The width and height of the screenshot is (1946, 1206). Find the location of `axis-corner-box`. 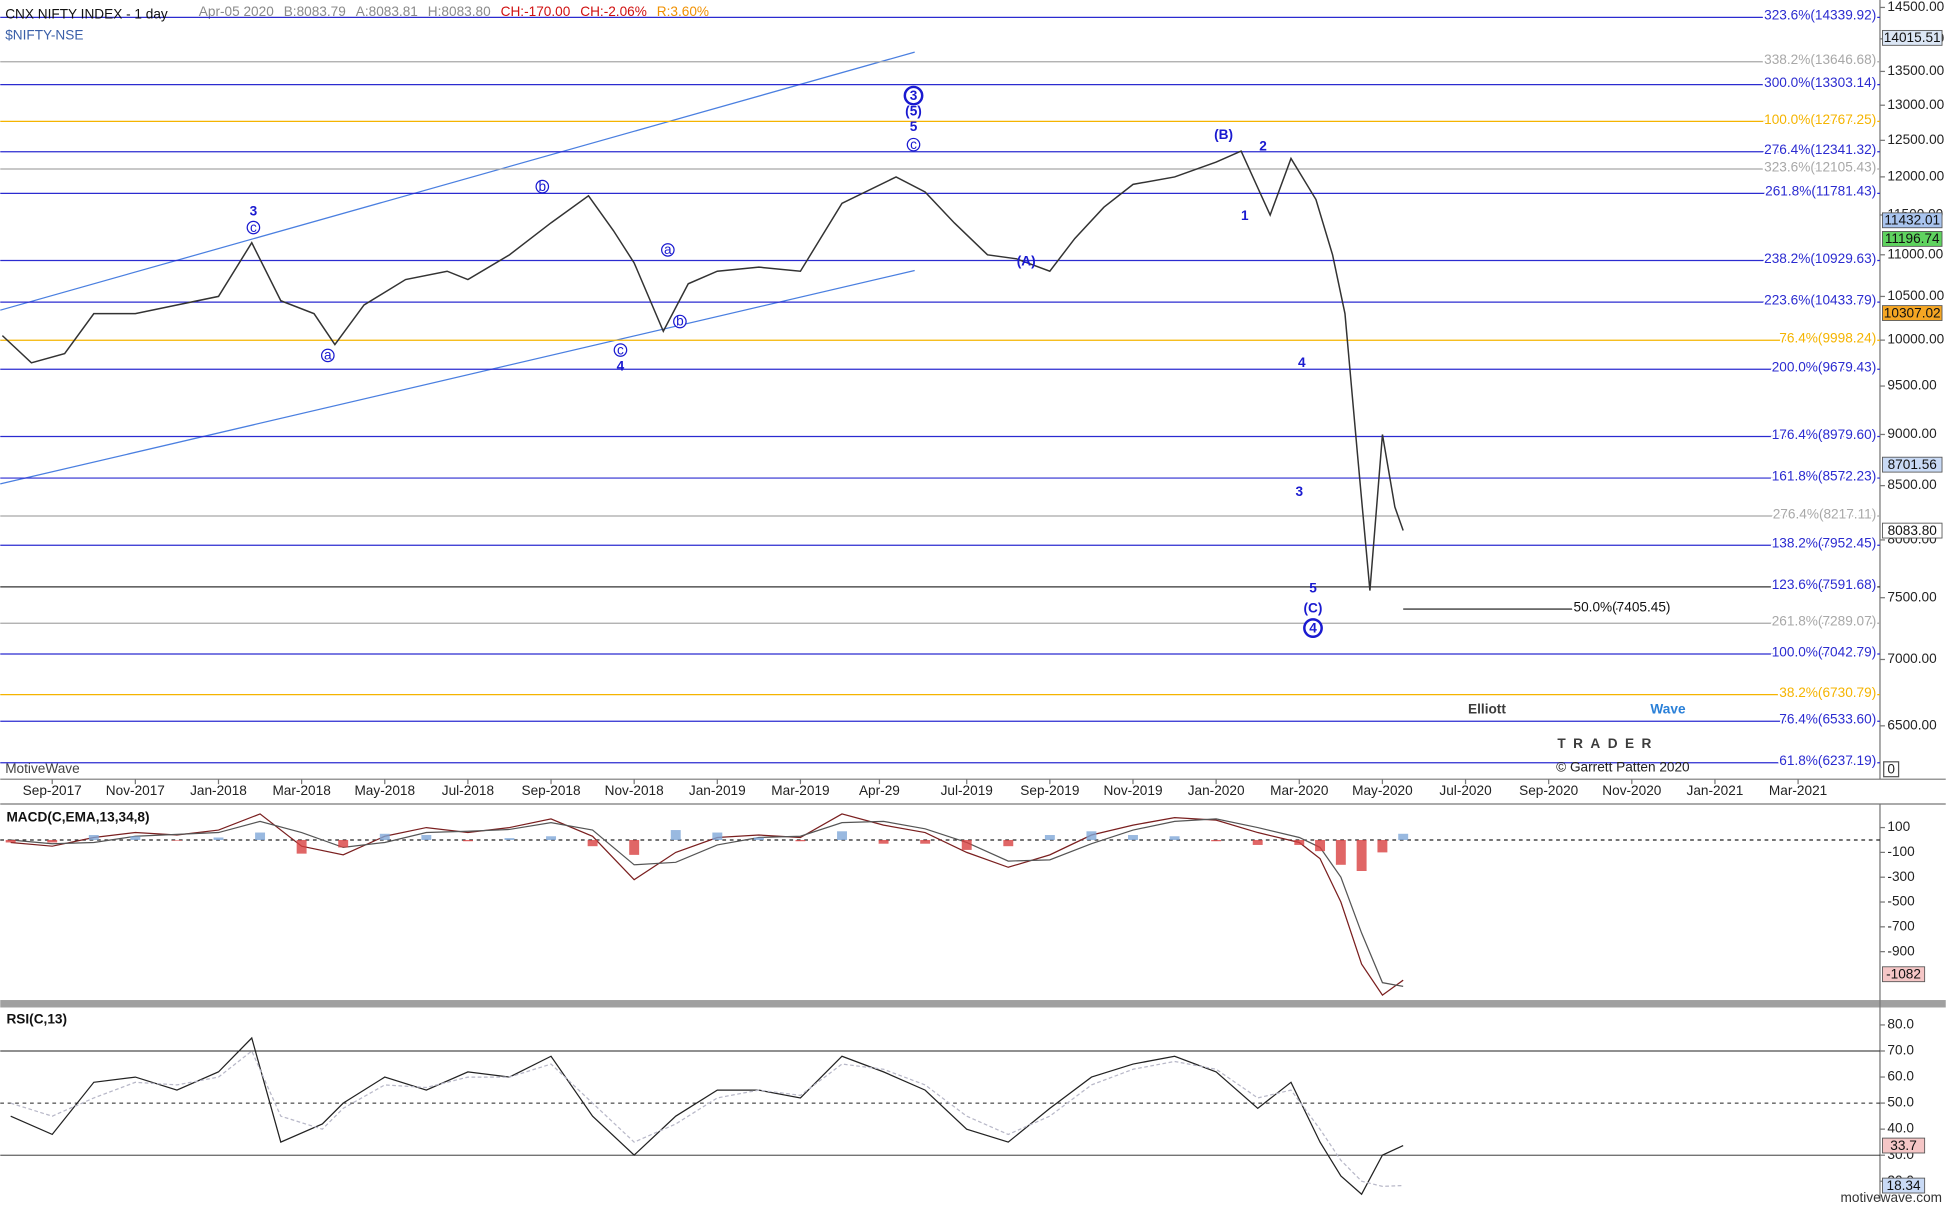

axis-corner-box is located at coordinates (1891, 769).